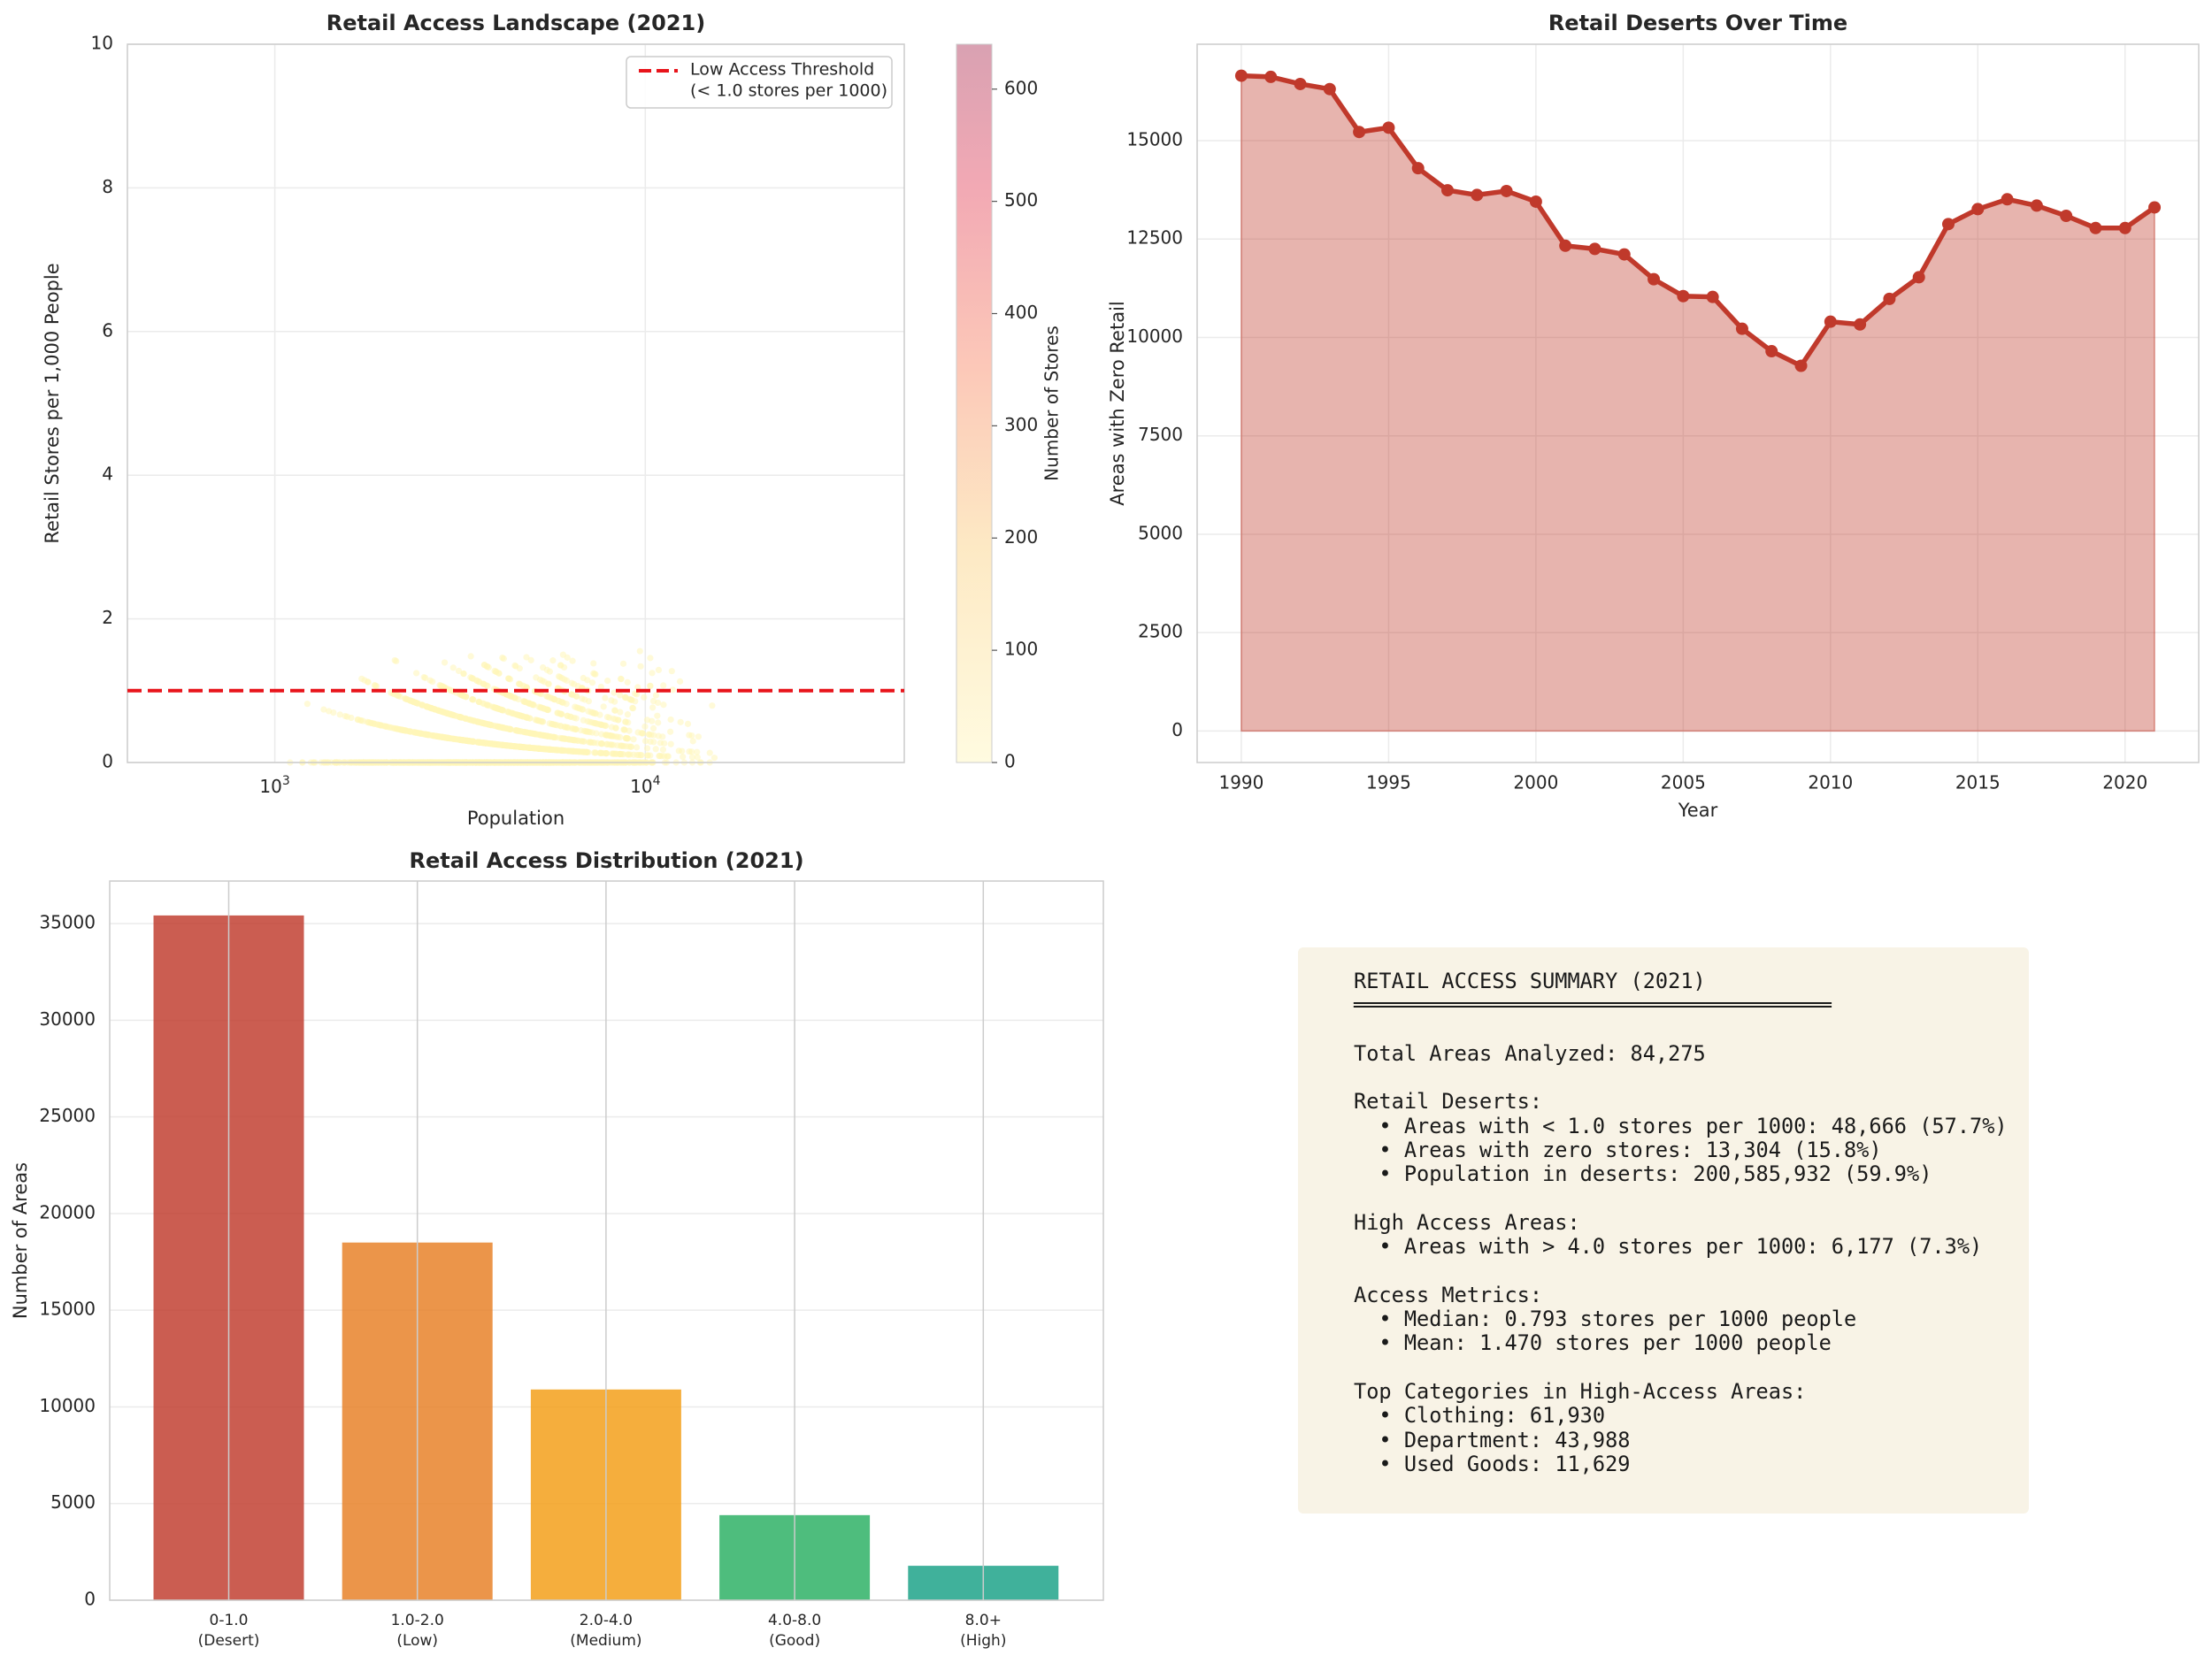 This screenshot has height=1663, width=2212. What do you see at coordinates (1978, 783) in the screenshot?
I see `x-tick-label: 2015` at bounding box center [1978, 783].